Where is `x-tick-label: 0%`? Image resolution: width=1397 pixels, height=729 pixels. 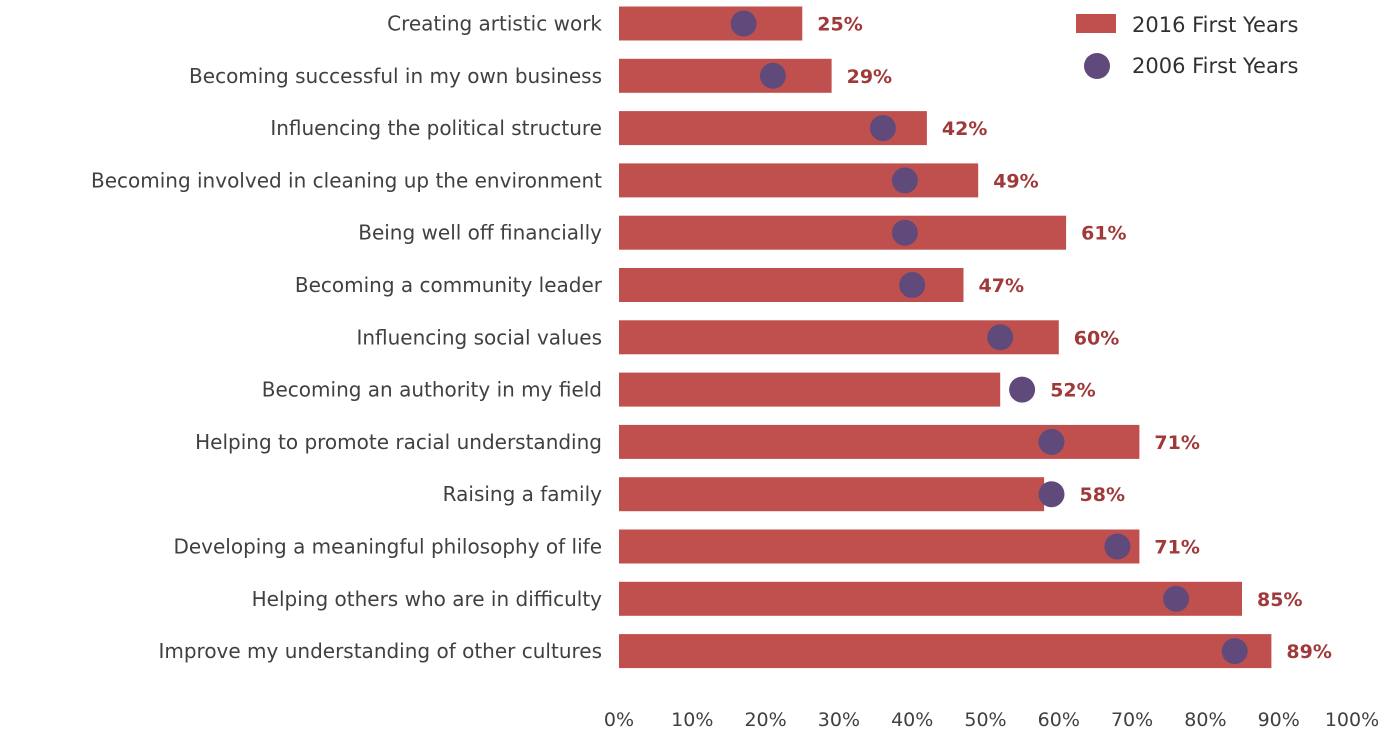
x-tick-label: 0% is located at coordinates (619, 719).